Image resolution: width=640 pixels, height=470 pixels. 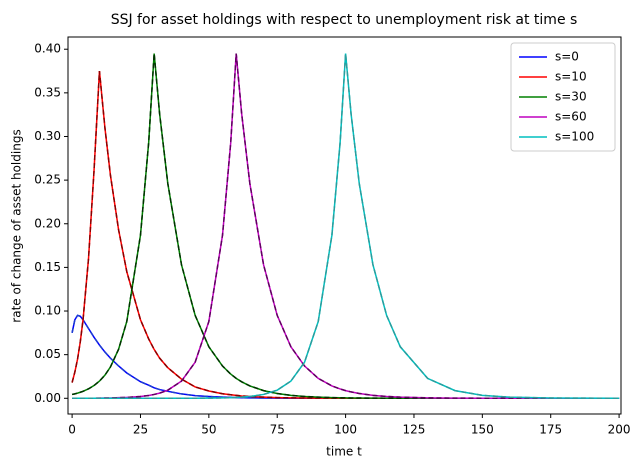 What do you see at coordinates (47, 354) in the screenshot?
I see `y-tick-label: 0.05` at bounding box center [47, 354].